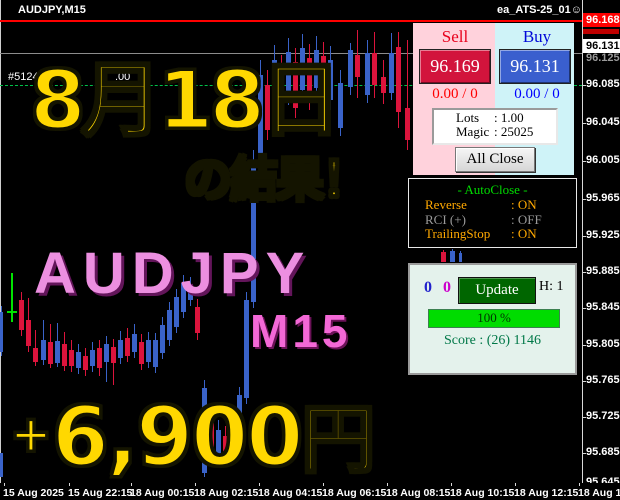 This screenshot has height=500, width=620. I want to click on overlay-result-text: の結果！, so click(276, 180).